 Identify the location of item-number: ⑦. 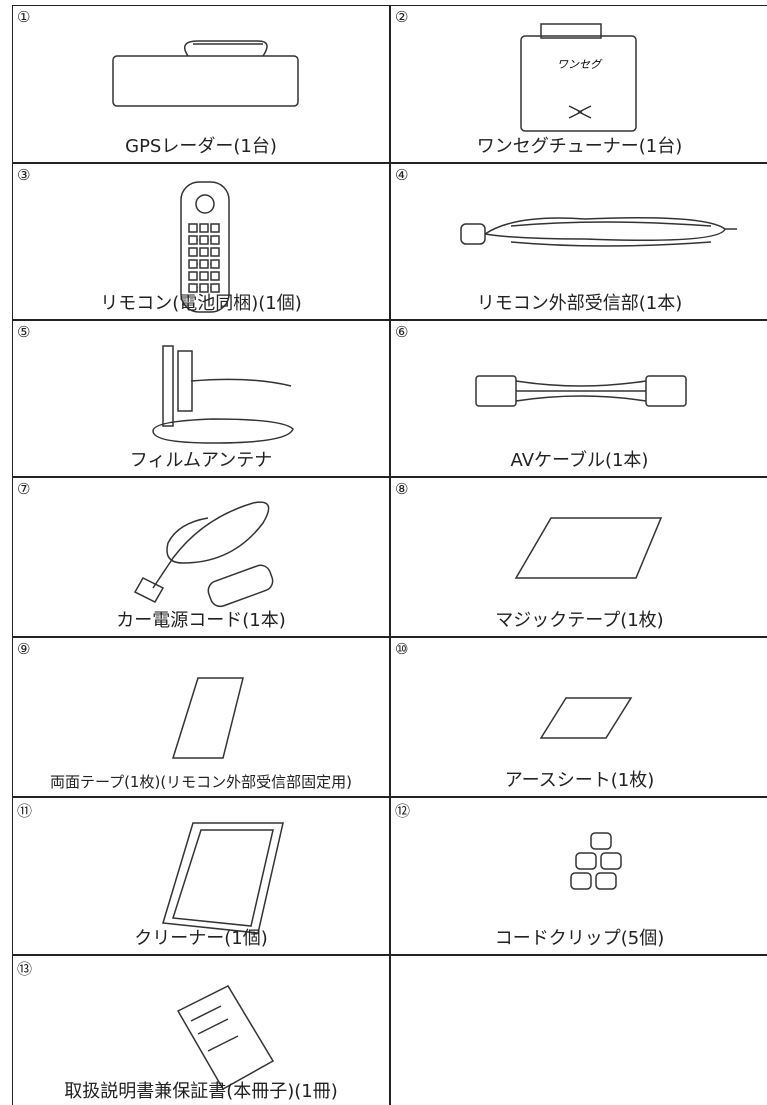
(24, 489).